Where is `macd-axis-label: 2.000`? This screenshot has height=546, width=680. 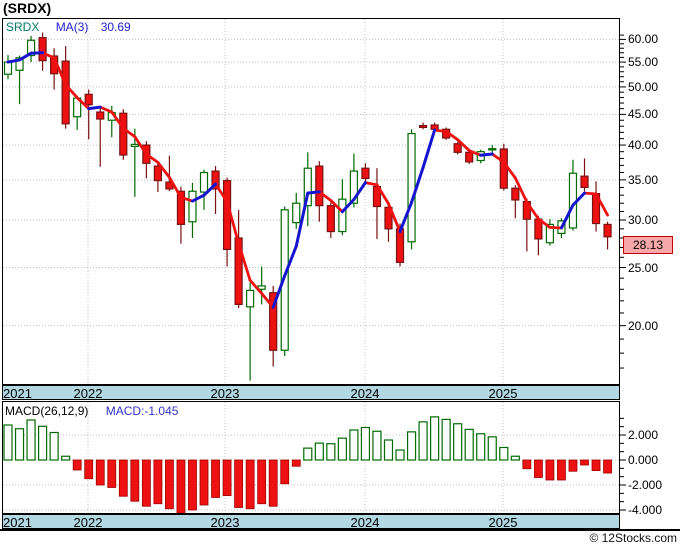 macd-axis-label: 2.000 is located at coordinates (643, 435).